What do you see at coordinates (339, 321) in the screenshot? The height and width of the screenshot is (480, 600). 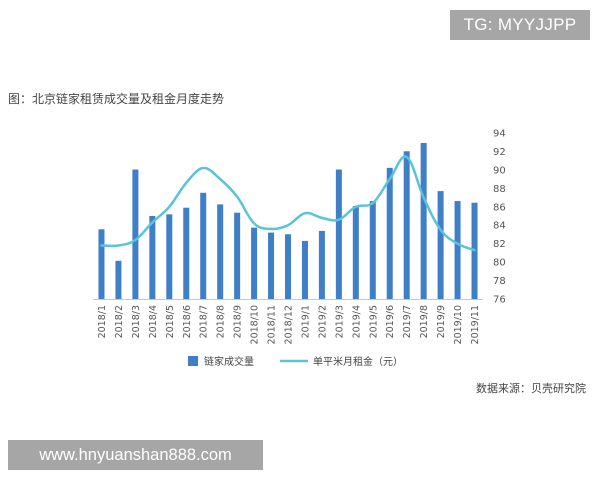 I see `x-tick-label-2019-3: 2019/3` at bounding box center [339, 321].